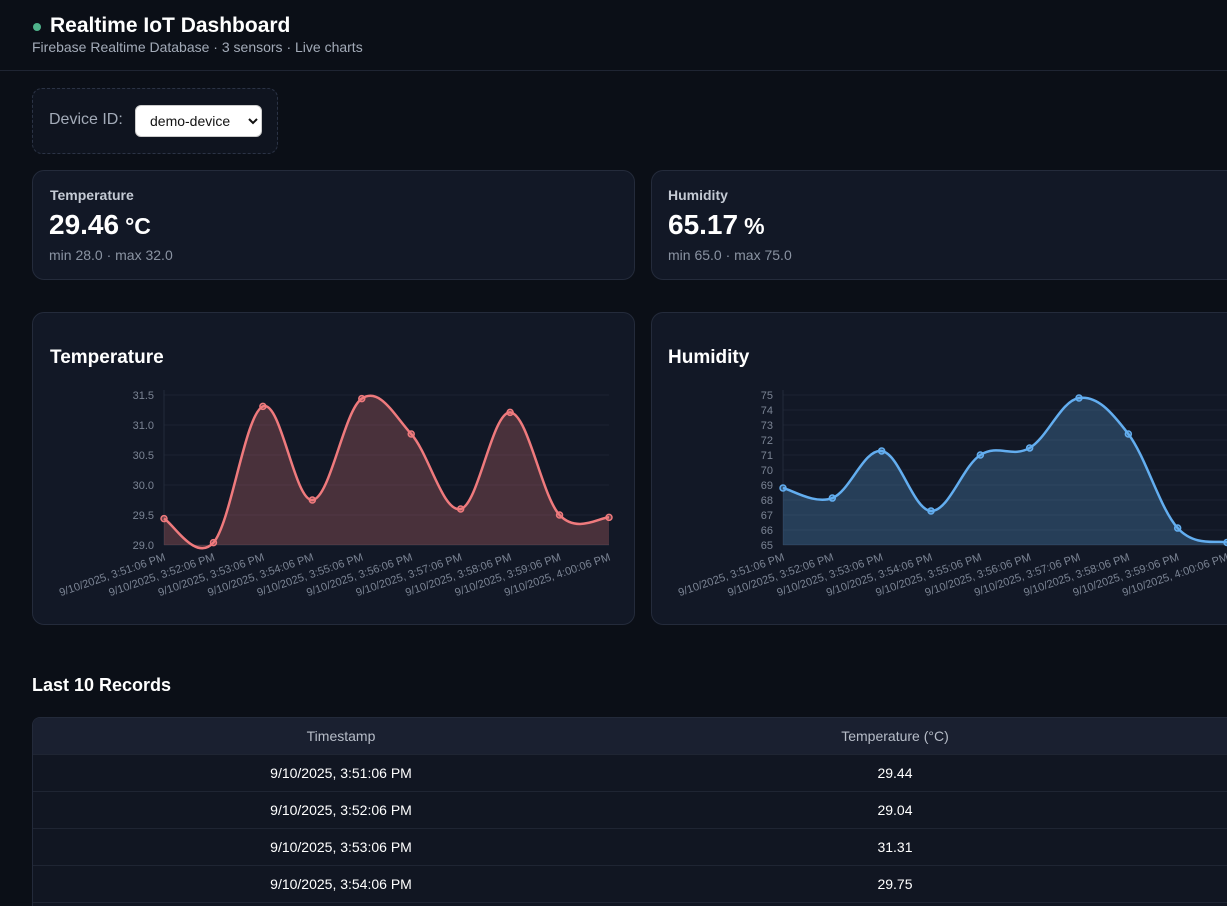 Image resolution: width=1227 pixels, height=906 pixels. I want to click on stat-value-row: 65.17%, so click(716, 225).